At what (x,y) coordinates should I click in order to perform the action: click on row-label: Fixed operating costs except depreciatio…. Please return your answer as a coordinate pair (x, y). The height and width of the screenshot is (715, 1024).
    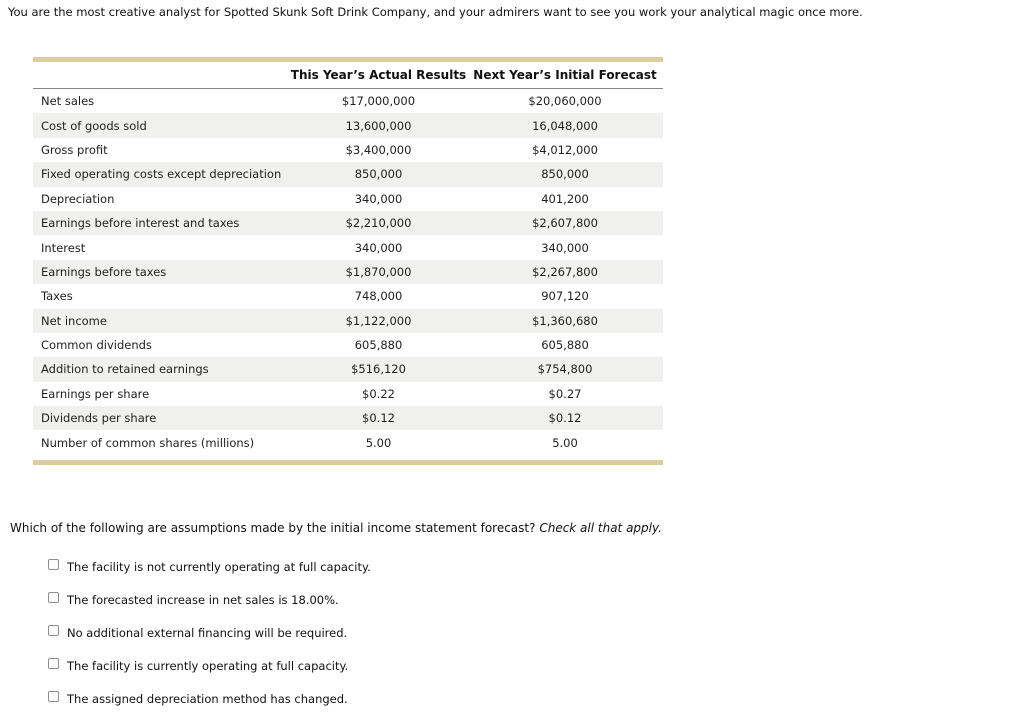
    Looking at the image, I should click on (161, 174).